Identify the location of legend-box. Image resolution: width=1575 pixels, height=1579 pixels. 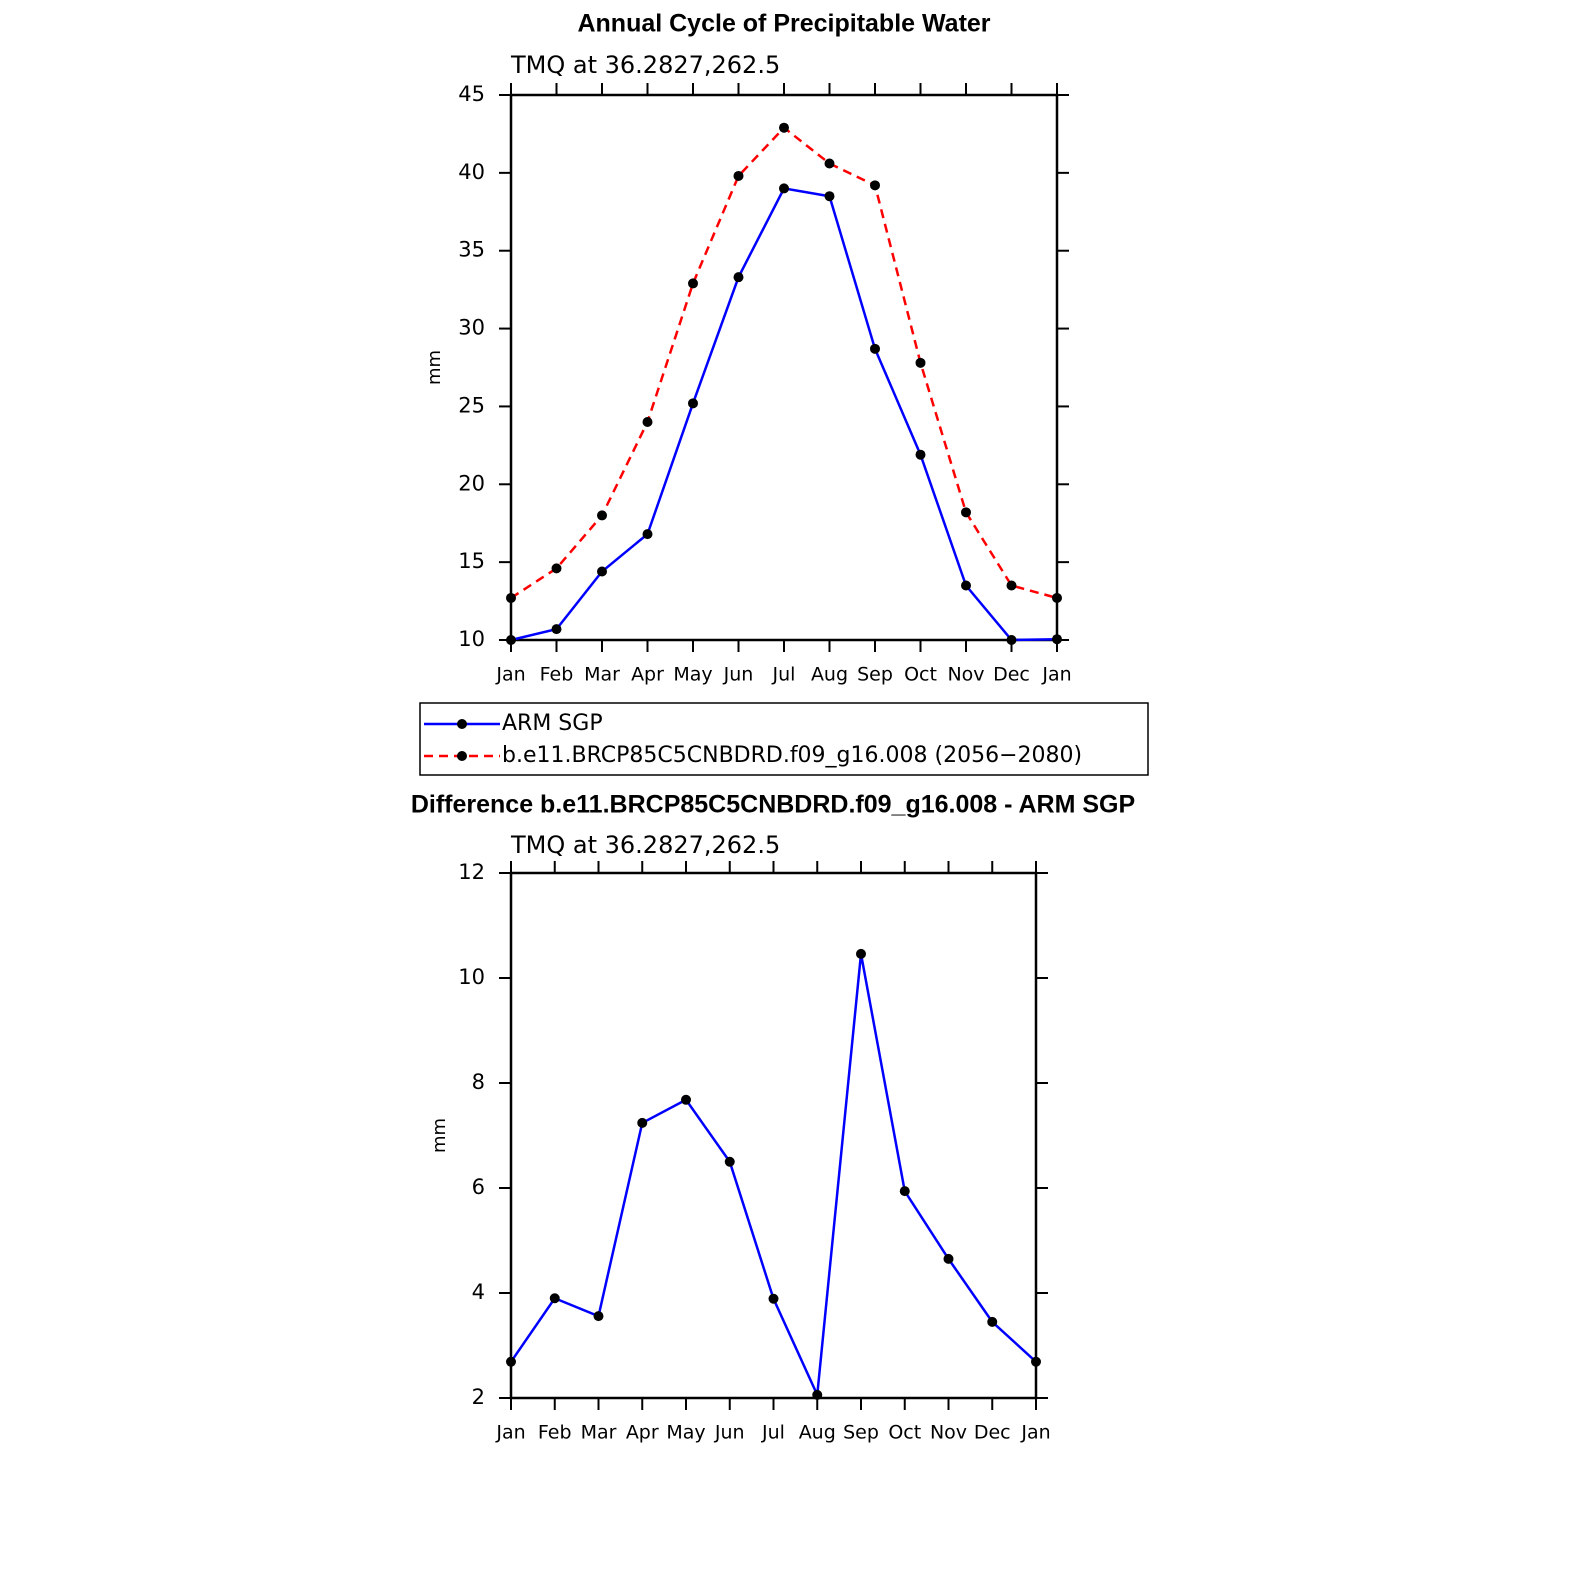
(784, 739).